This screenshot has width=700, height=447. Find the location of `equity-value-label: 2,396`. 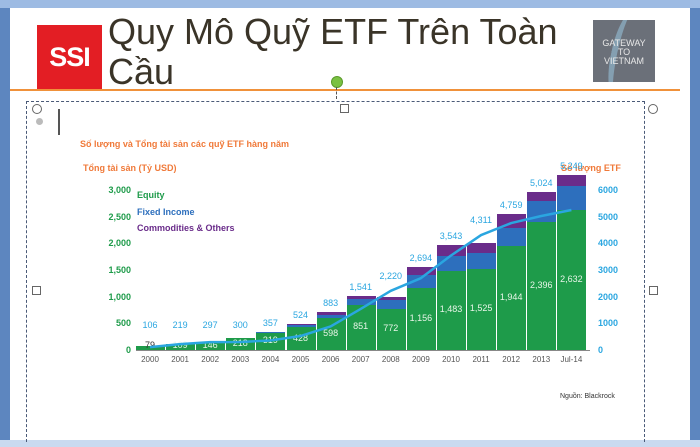

equity-value-label: 2,396 is located at coordinates (541, 285).